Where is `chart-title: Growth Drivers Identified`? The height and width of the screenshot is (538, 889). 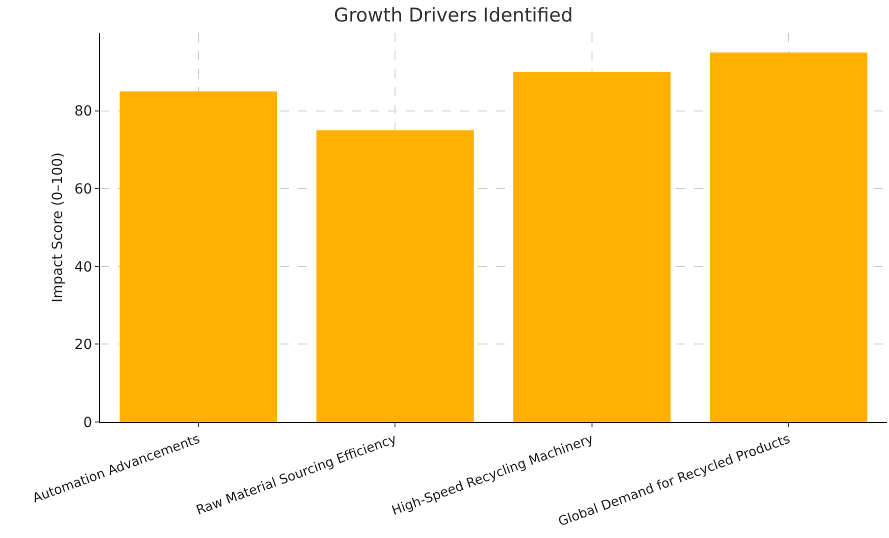
chart-title: Growth Drivers Identified is located at coordinates (453, 15).